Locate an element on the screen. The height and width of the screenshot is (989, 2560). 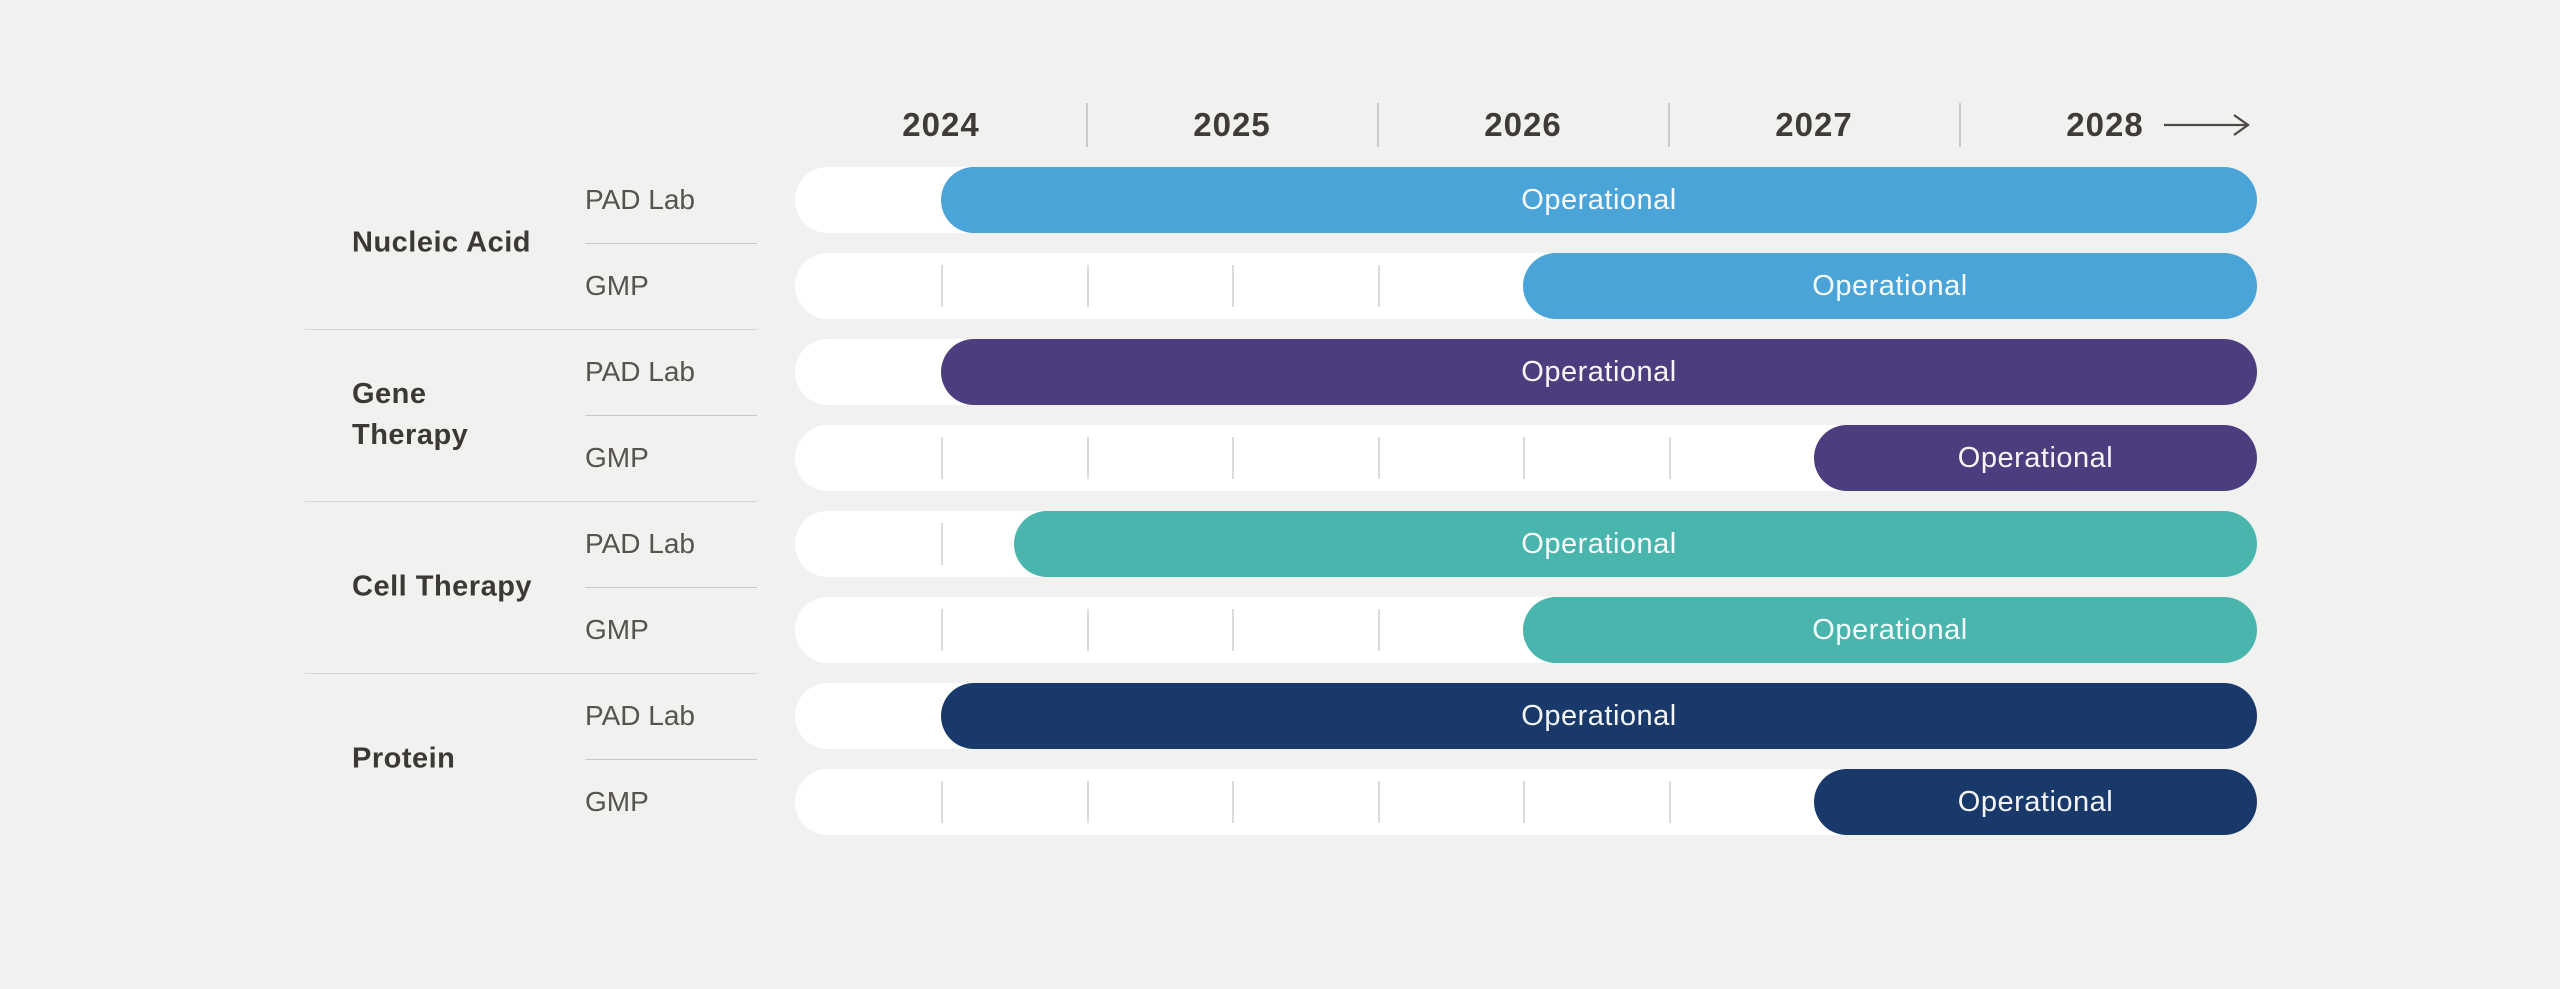
group-label: Nucleic Acid is located at coordinates (441, 242).